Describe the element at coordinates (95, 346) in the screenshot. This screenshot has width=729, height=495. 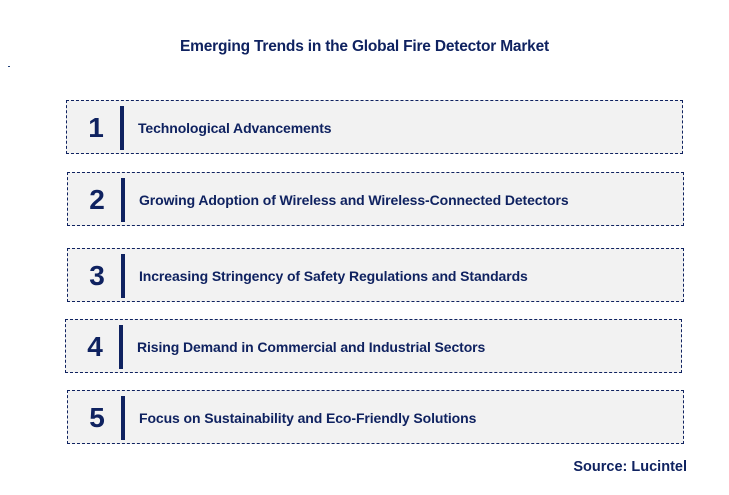
I see `trend-number: 4` at that location.